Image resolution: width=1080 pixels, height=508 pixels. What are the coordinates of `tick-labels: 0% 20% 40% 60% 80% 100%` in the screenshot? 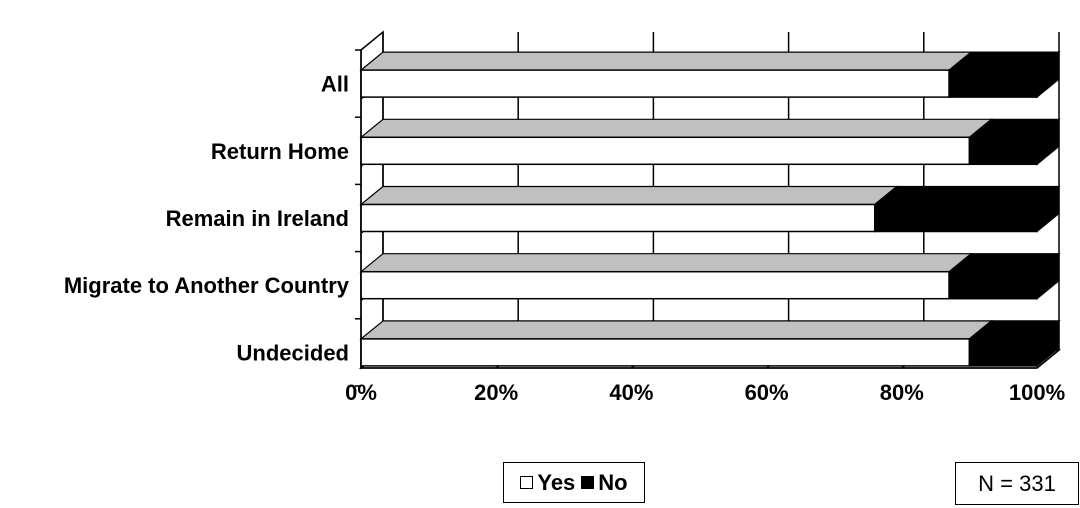 It's located at (705, 392).